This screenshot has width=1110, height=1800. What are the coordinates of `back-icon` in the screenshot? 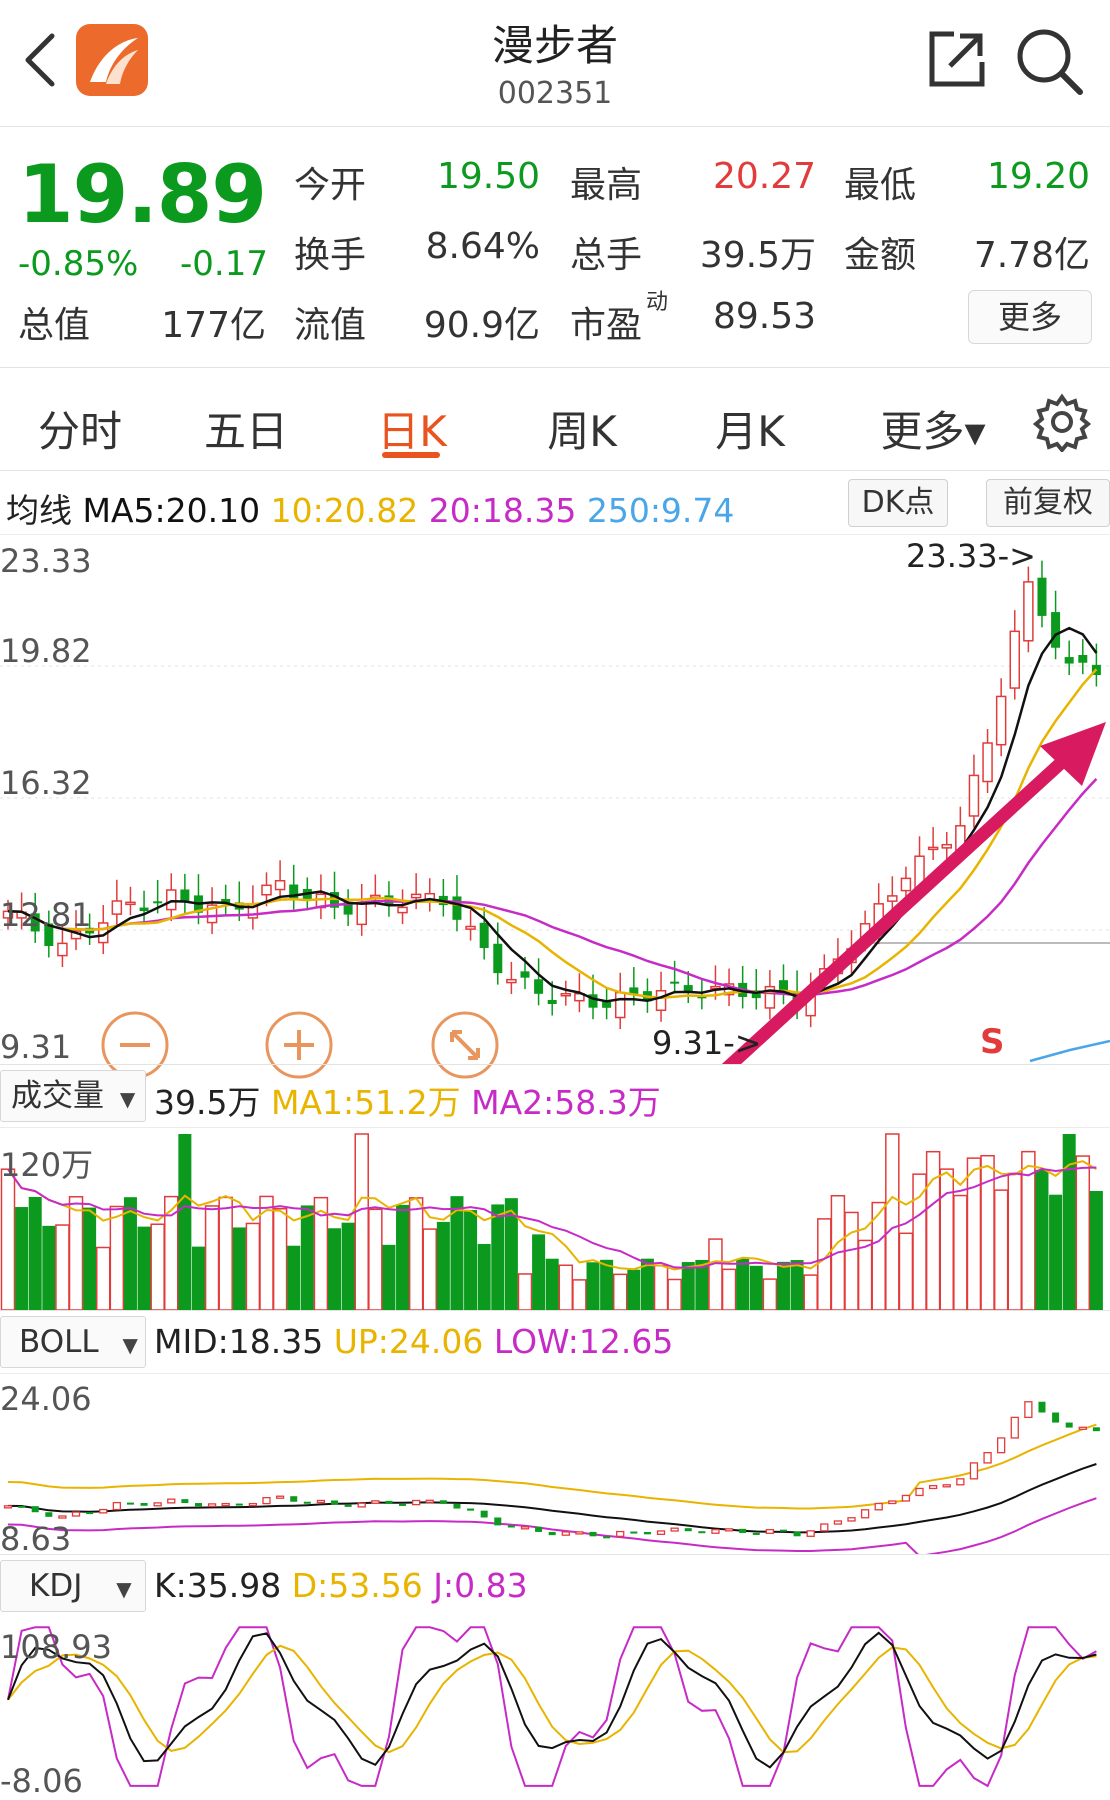 It's located at (40, 60).